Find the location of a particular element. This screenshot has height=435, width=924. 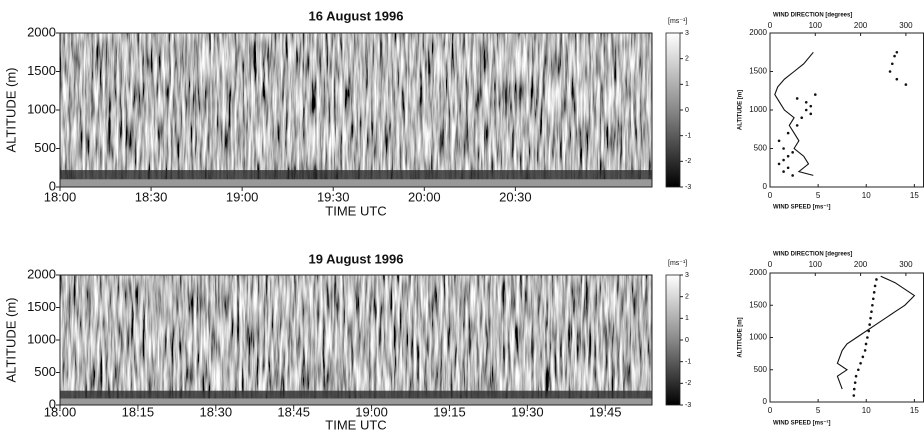

colorbar-tick-label: 1 is located at coordinates (687, 84).